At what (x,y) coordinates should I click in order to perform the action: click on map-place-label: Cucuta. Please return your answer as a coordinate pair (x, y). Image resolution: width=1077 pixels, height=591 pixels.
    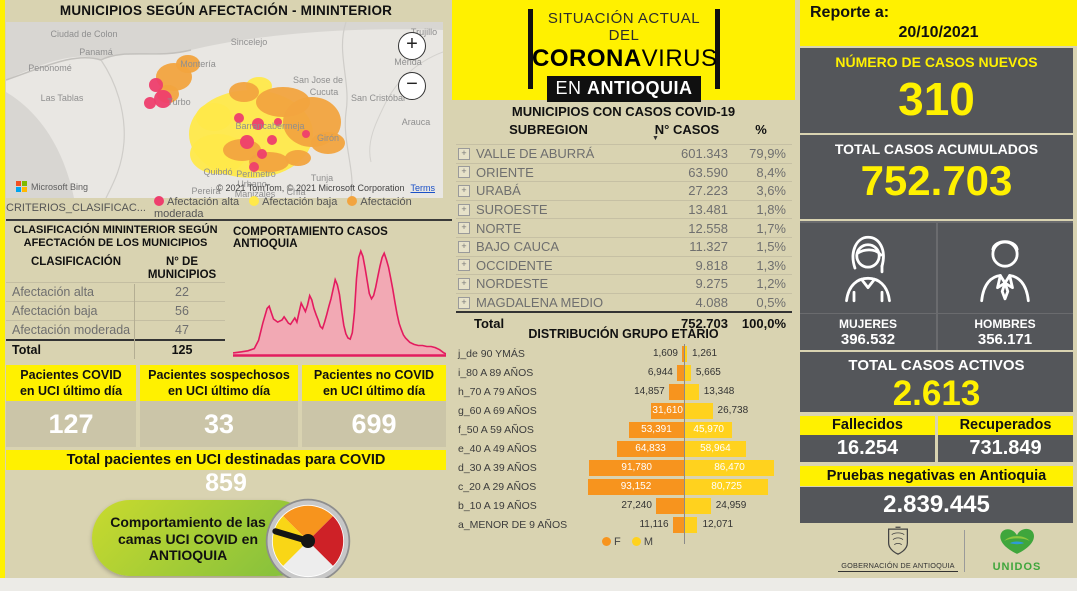
    Looking at the image, I should click on (324, 92).